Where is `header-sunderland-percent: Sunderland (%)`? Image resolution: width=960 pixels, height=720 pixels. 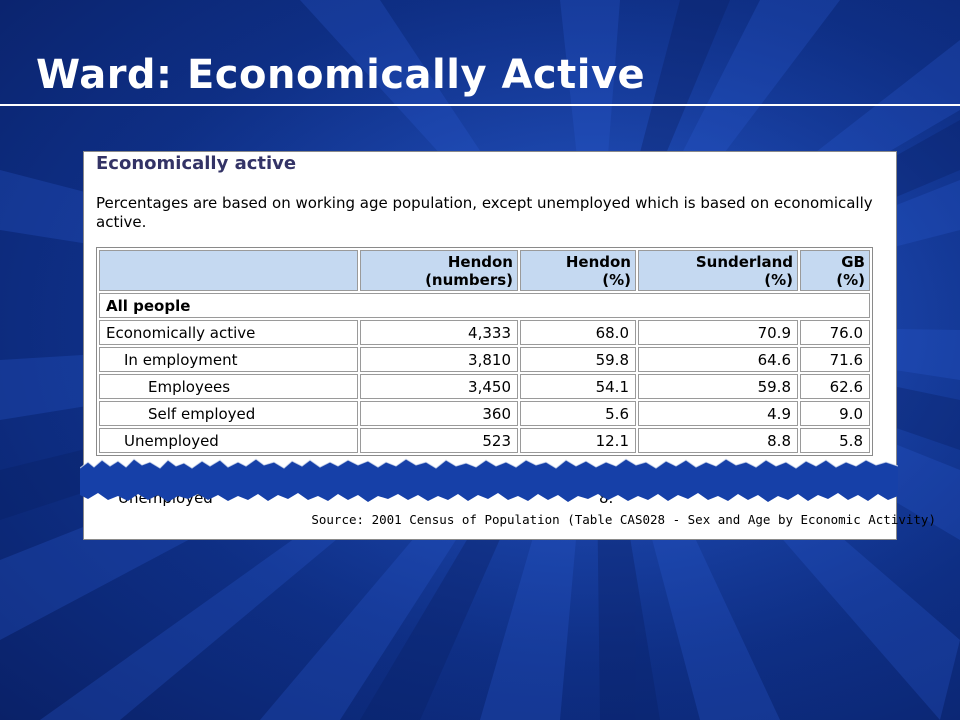
header-sunderland-percent: Sunderland (%) is located at coordinates (718, 270).